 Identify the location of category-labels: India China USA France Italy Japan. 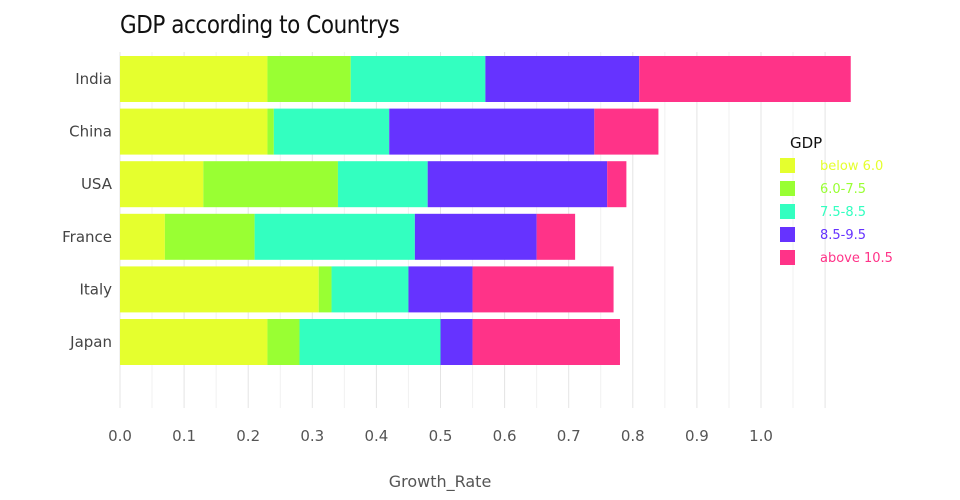
(87, 210).